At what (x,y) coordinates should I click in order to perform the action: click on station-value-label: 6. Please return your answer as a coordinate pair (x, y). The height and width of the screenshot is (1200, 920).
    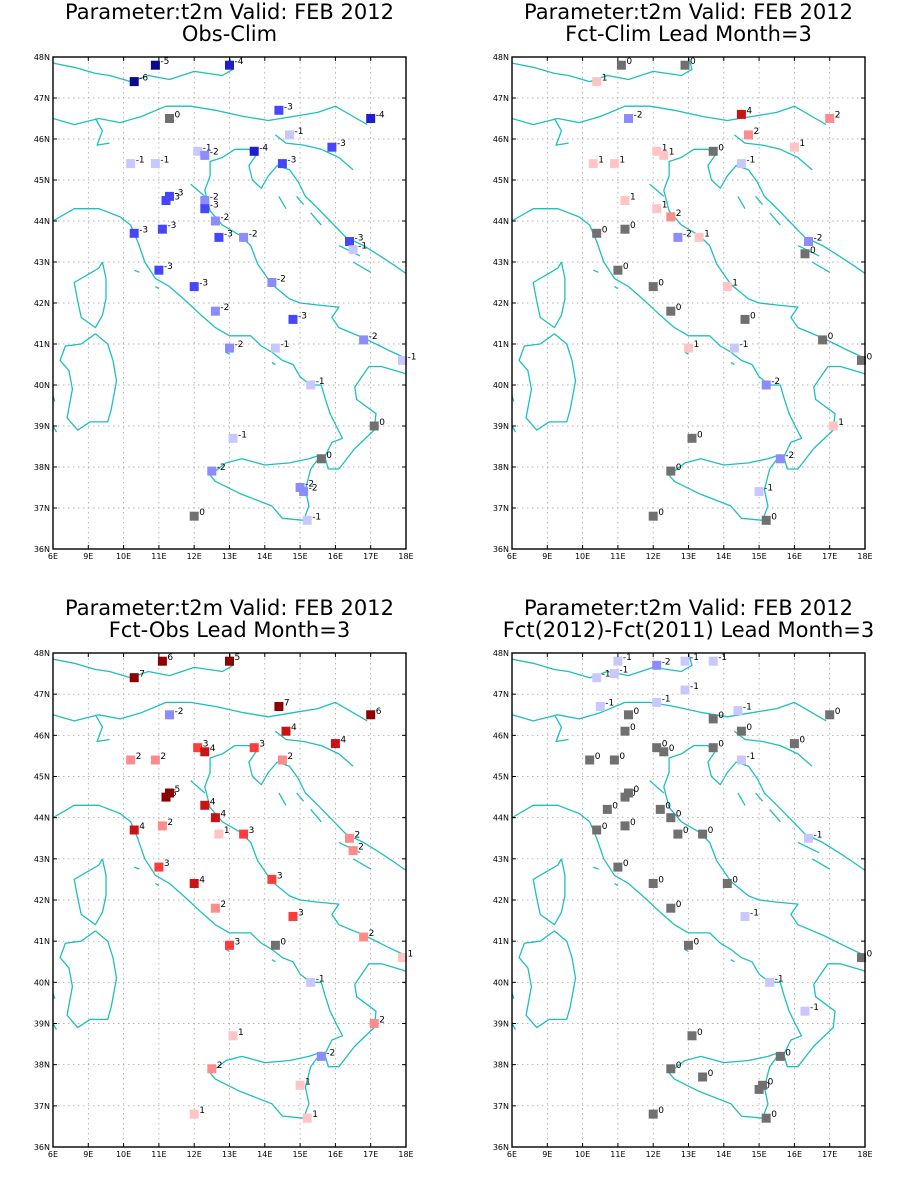
    Looking at the image, I should click on (379, 712).